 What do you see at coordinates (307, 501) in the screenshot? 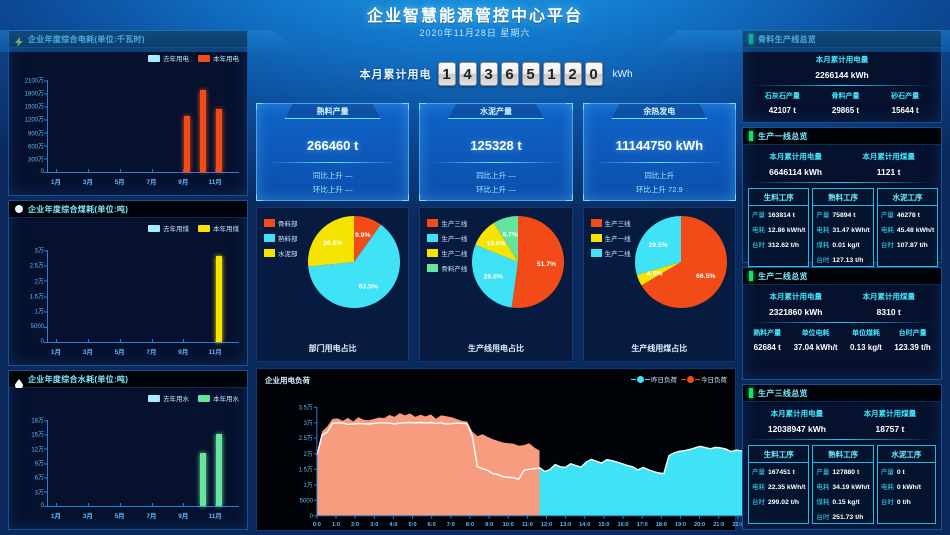
I see `y-axis-tick: 5000` at bounding box center [307, 501].